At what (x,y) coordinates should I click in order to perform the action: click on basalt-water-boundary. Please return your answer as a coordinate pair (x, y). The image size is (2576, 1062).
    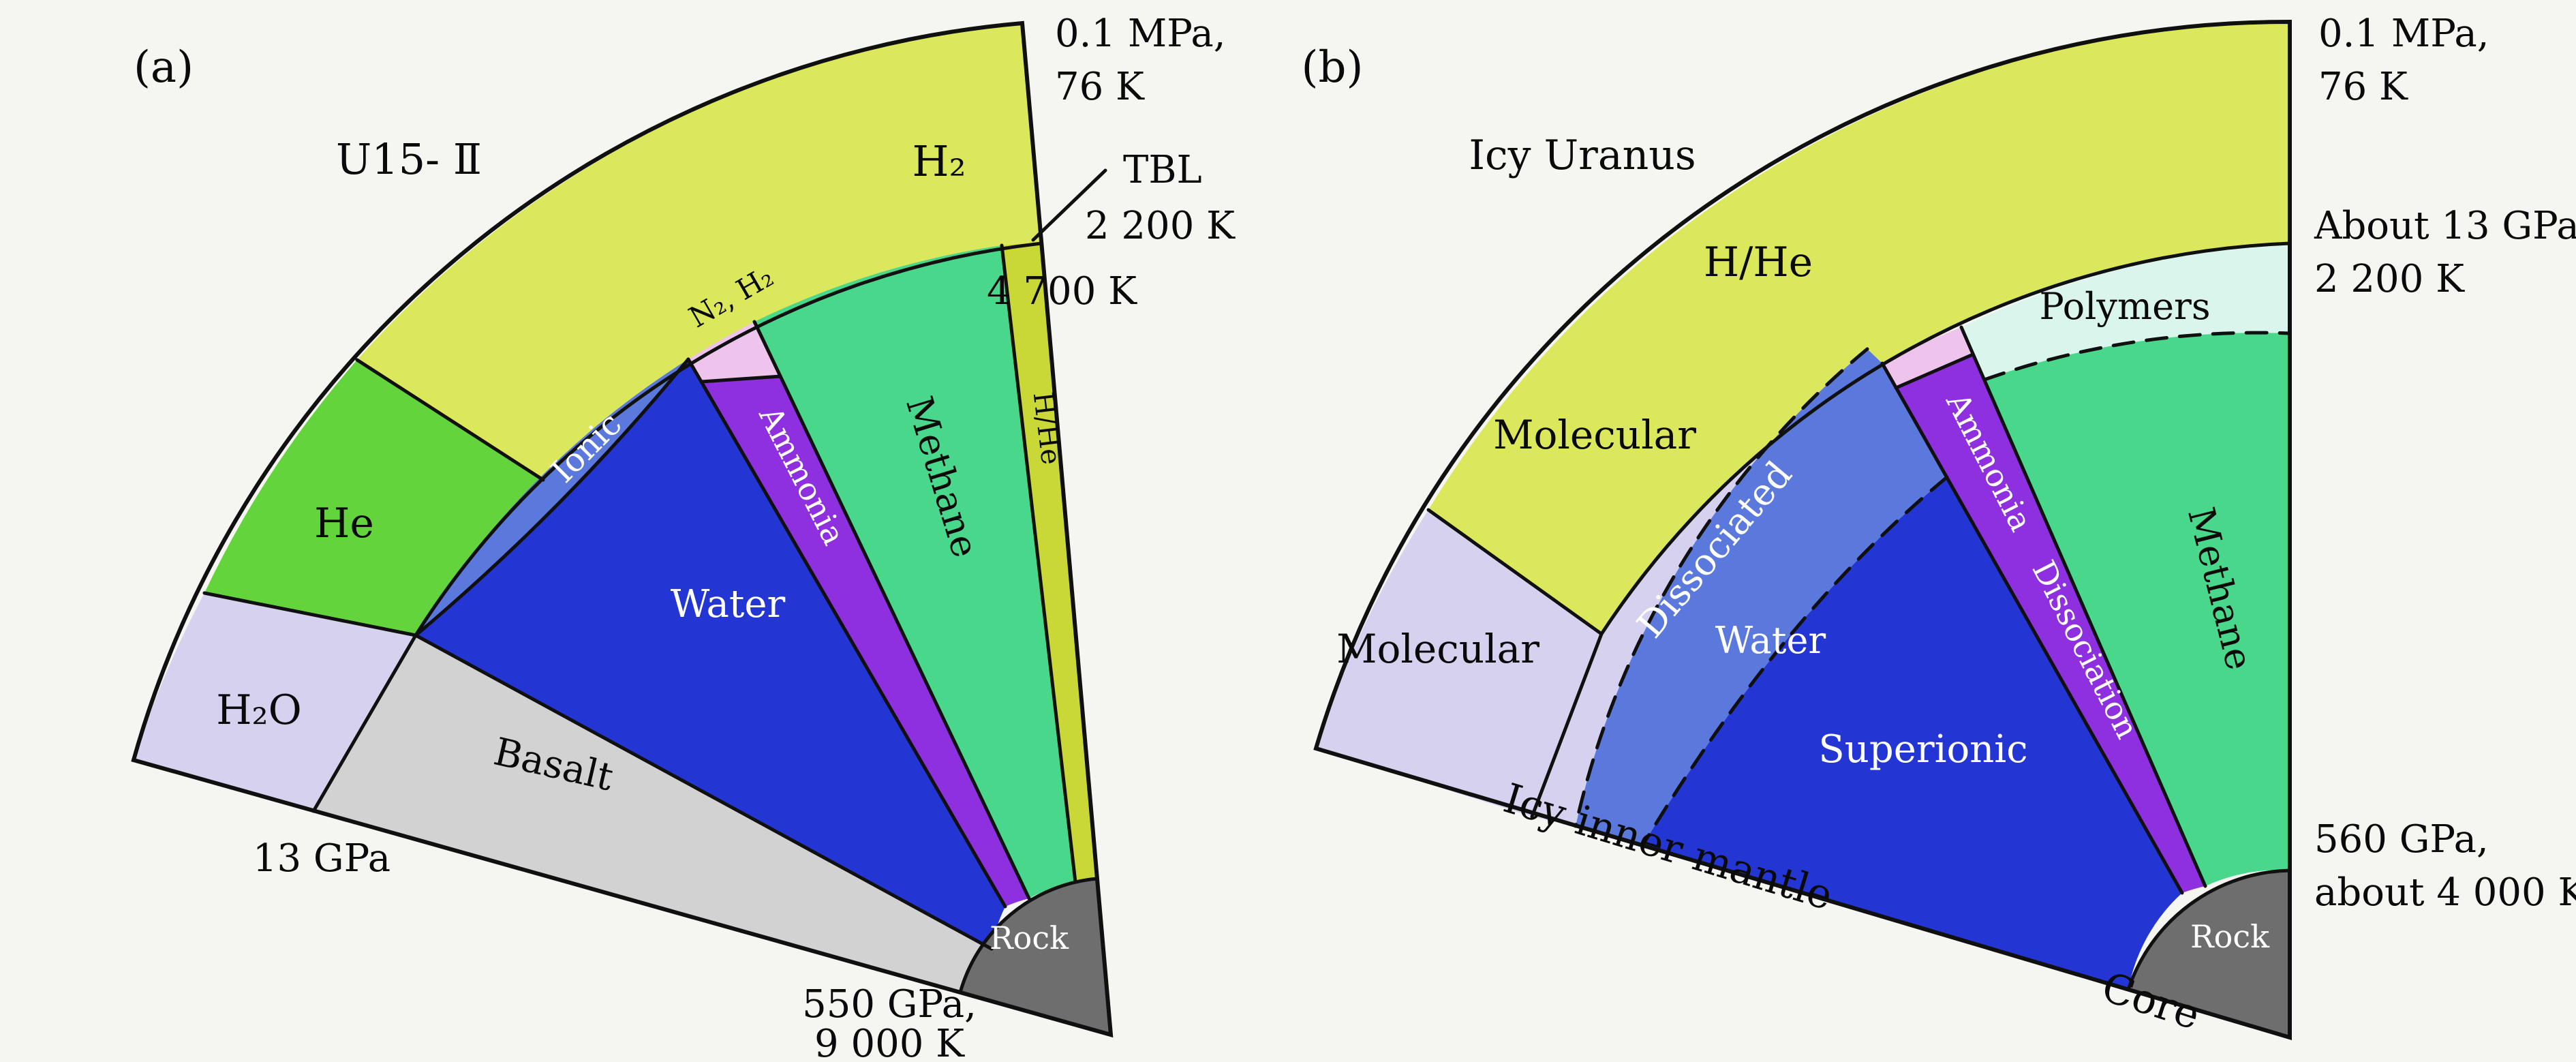
    Looking at the image, I should click on (704, 792).